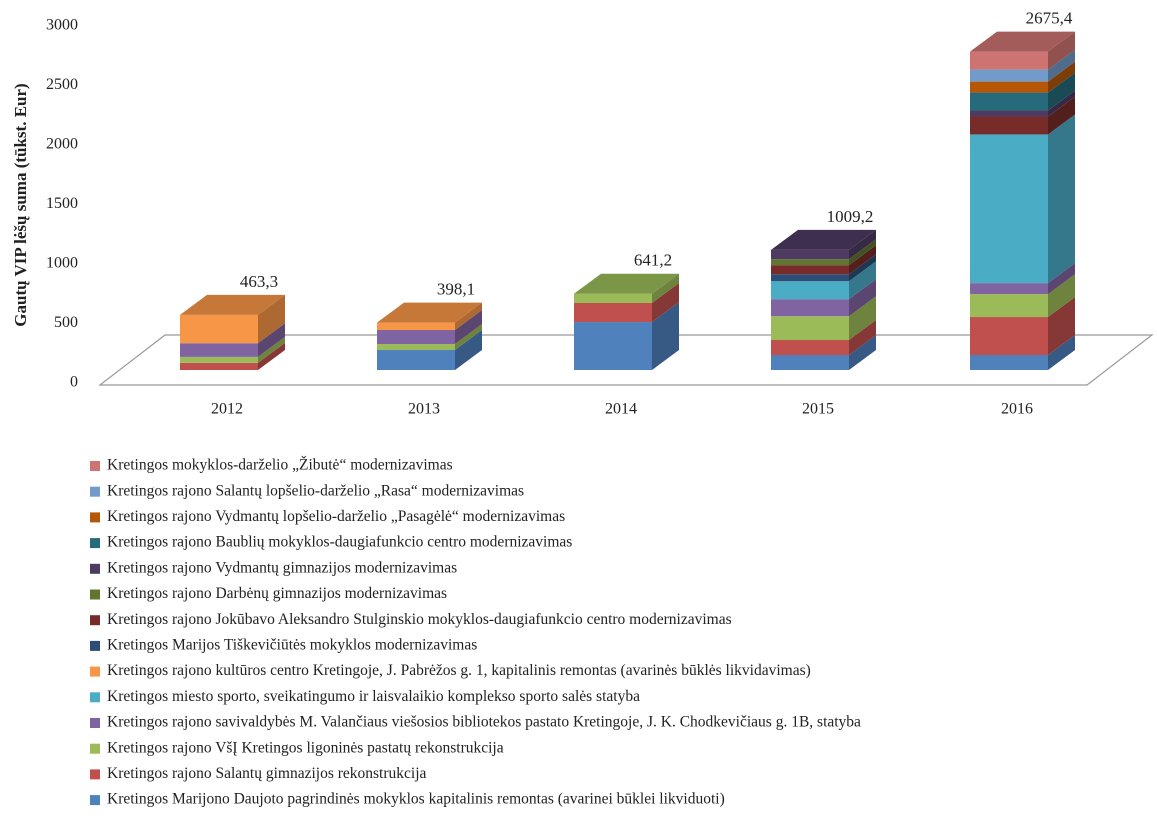  Describe the element at coordinates (227, 409) in the screenshot. I see `x-tick-label: 2012` at that location.